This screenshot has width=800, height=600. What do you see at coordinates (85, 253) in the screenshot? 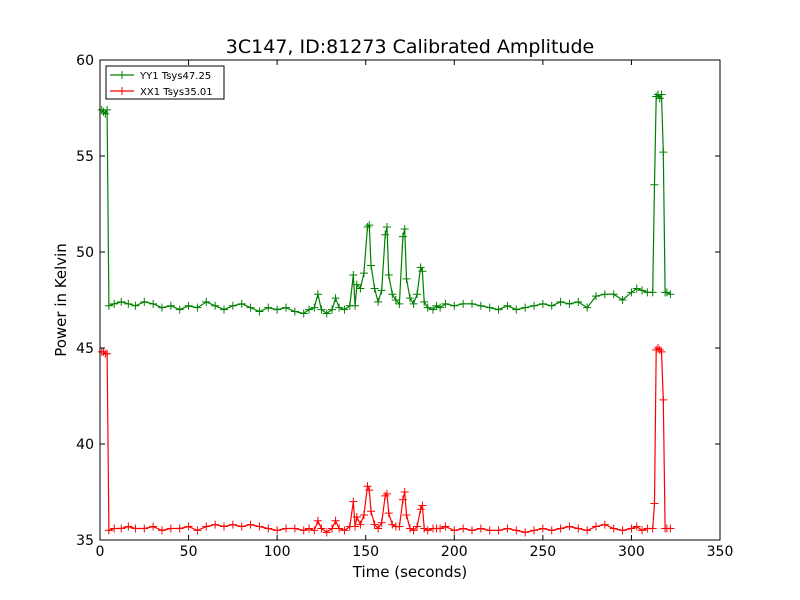
I see `y-tick-label: 50` at bounding box center [85, 253].